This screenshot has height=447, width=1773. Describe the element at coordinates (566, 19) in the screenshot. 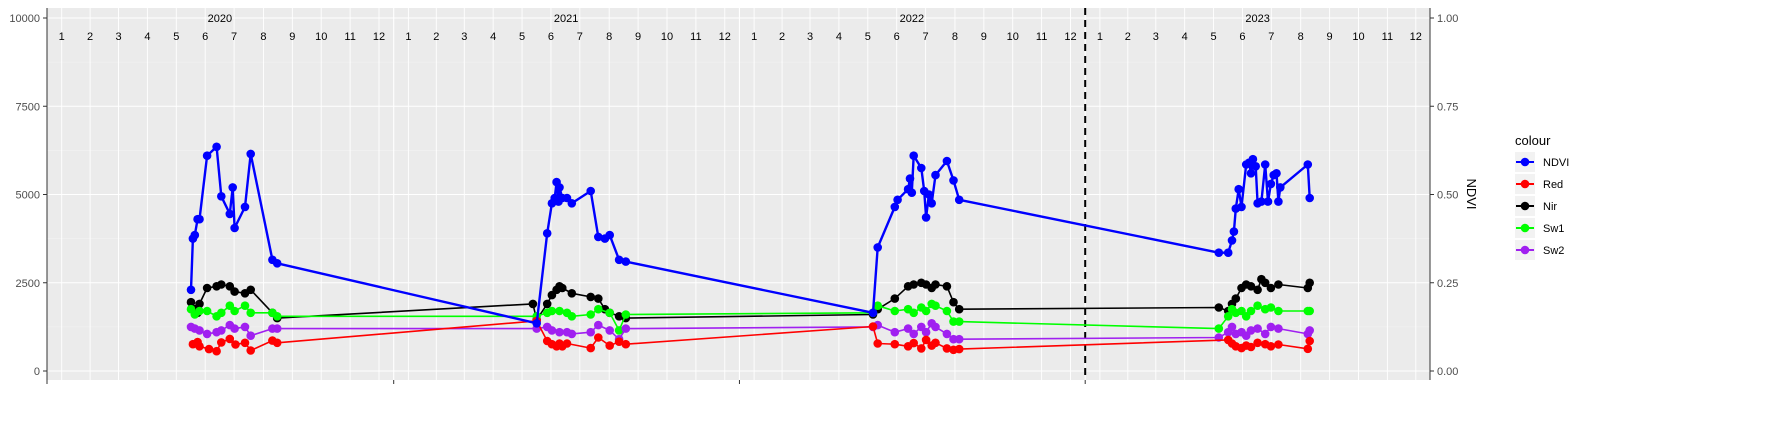

I see `year-label: 2021` at that location.